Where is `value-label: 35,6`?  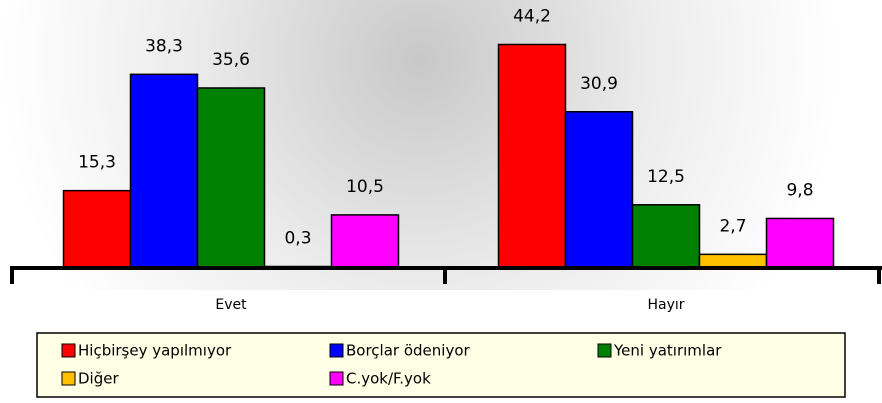 value-label: 35,6 is located at coordinates (231, 60).